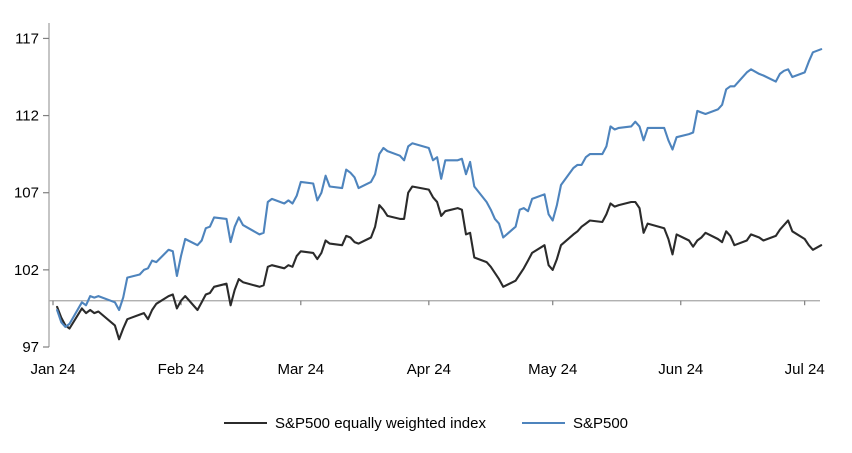  What do you see at coordinates (429, 369) in the screenshot?
I see `x-tick-label: Apr 24` at bounding box center [429, 369].